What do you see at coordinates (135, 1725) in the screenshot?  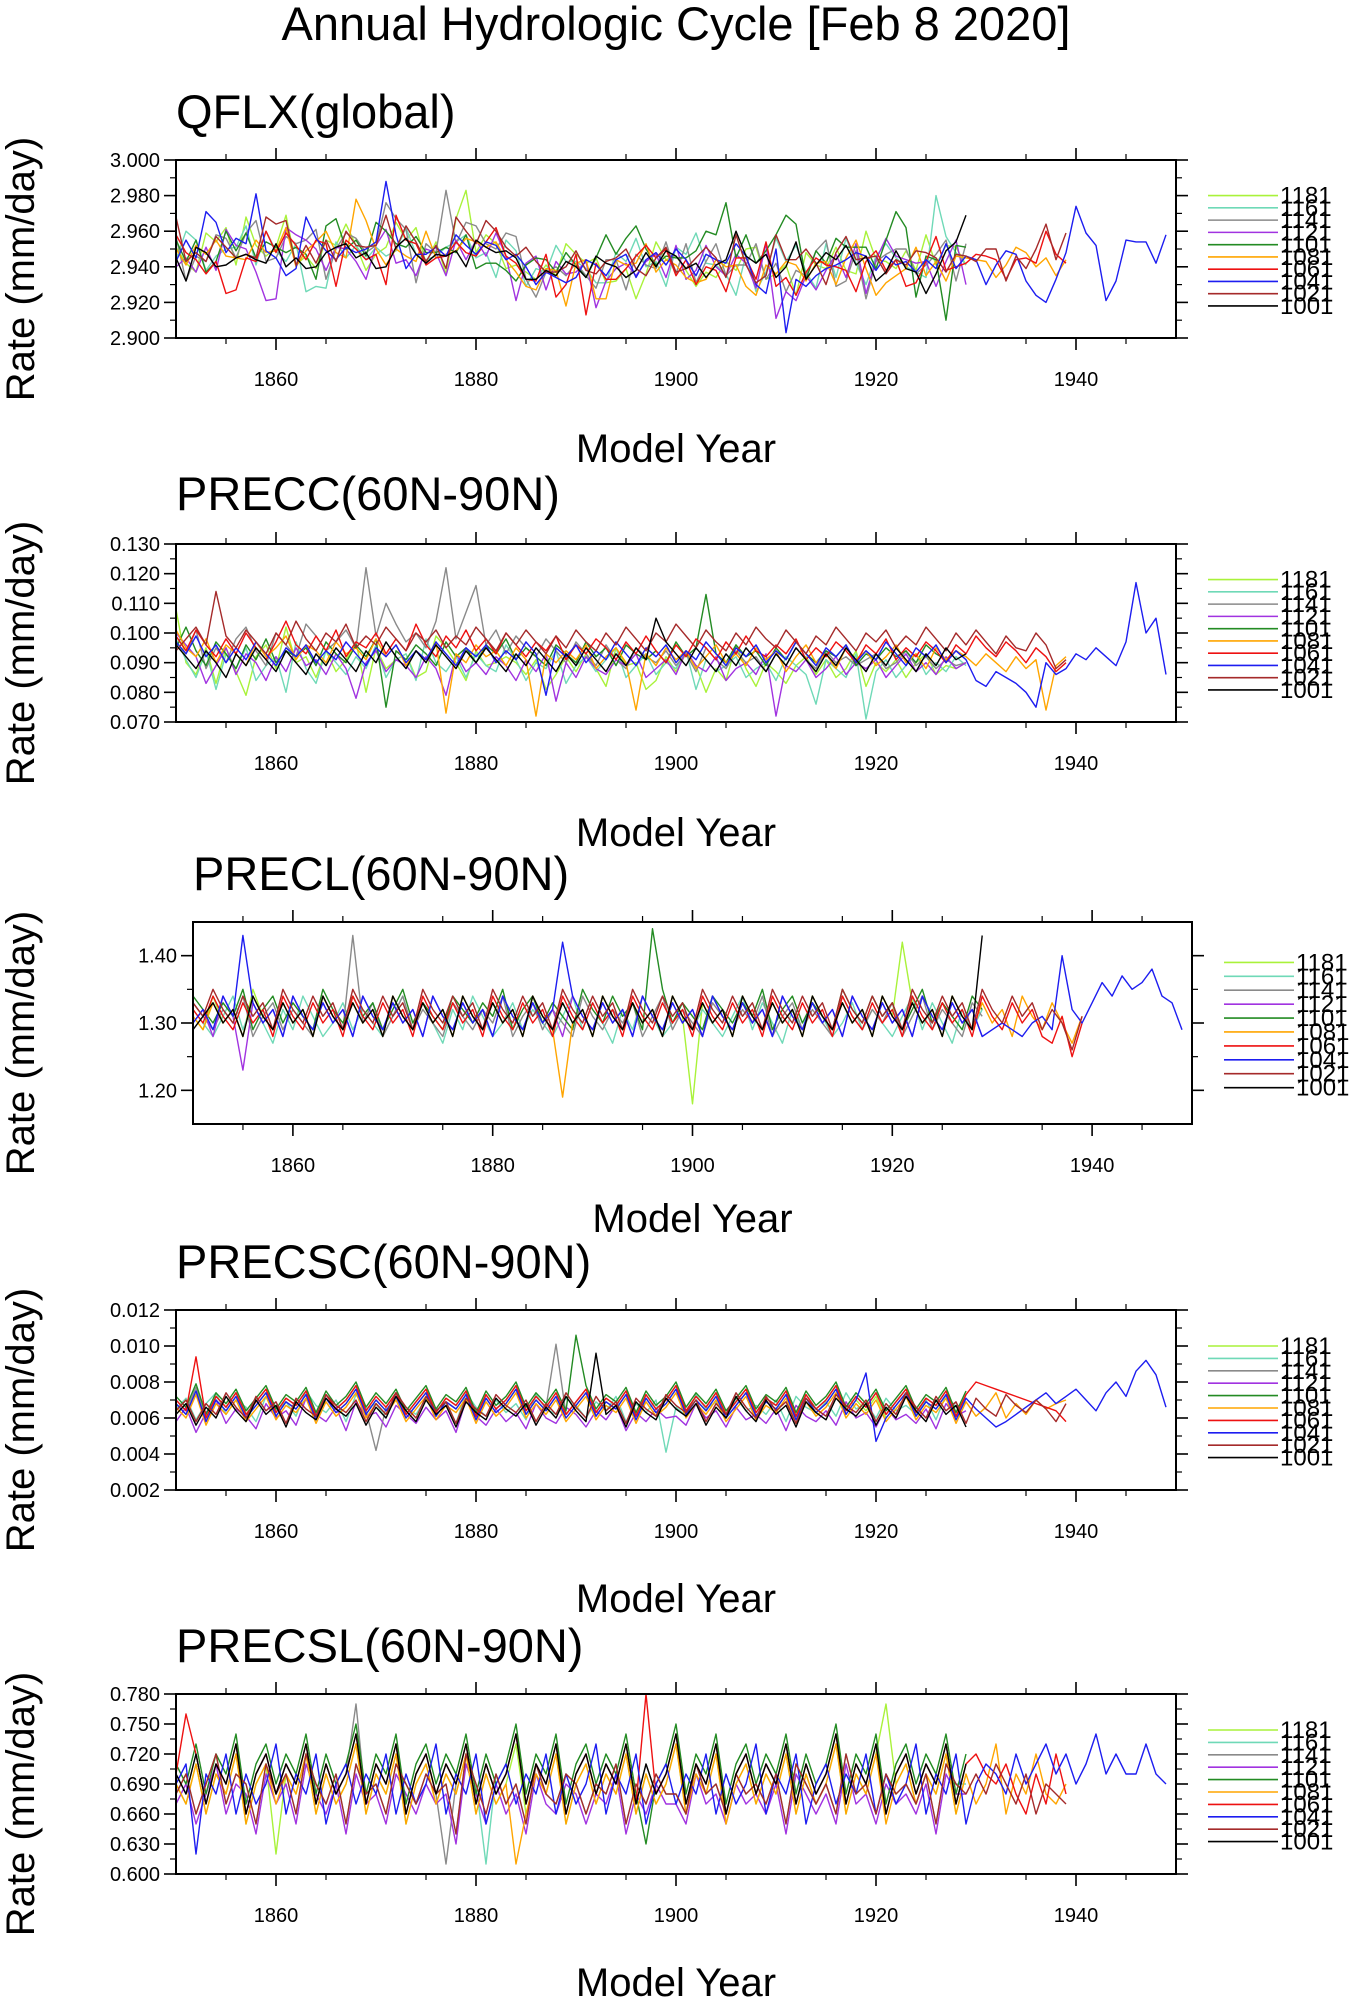 I see `precsl-ytick-label: 0.750` at bounding box center [135, 1725].